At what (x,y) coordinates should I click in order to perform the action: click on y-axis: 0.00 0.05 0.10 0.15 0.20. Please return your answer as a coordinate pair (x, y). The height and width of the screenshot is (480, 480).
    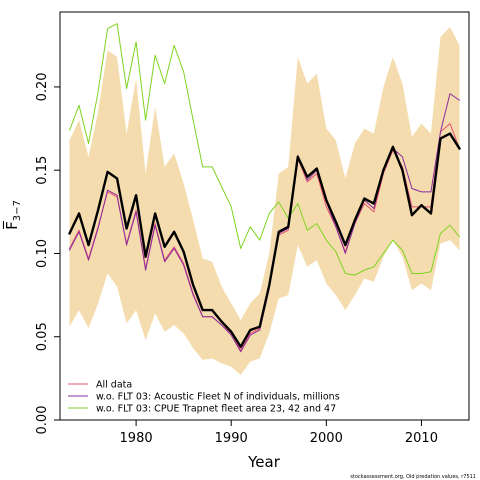
    Looking at the image, I should click on (47, 253).